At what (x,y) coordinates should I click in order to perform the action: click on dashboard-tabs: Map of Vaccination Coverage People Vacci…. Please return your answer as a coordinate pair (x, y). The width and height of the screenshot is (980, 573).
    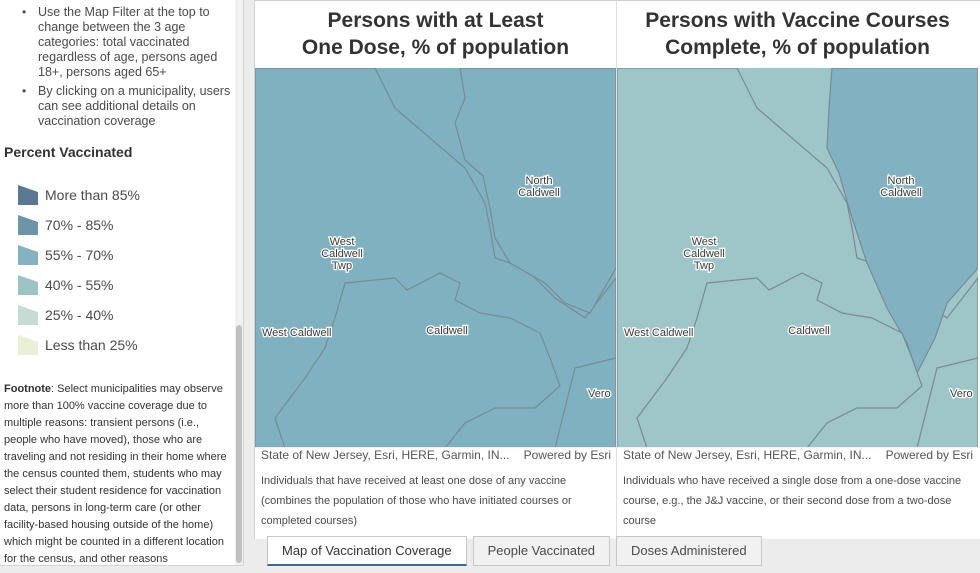
    Looking at the image, I should click on (517, 552).